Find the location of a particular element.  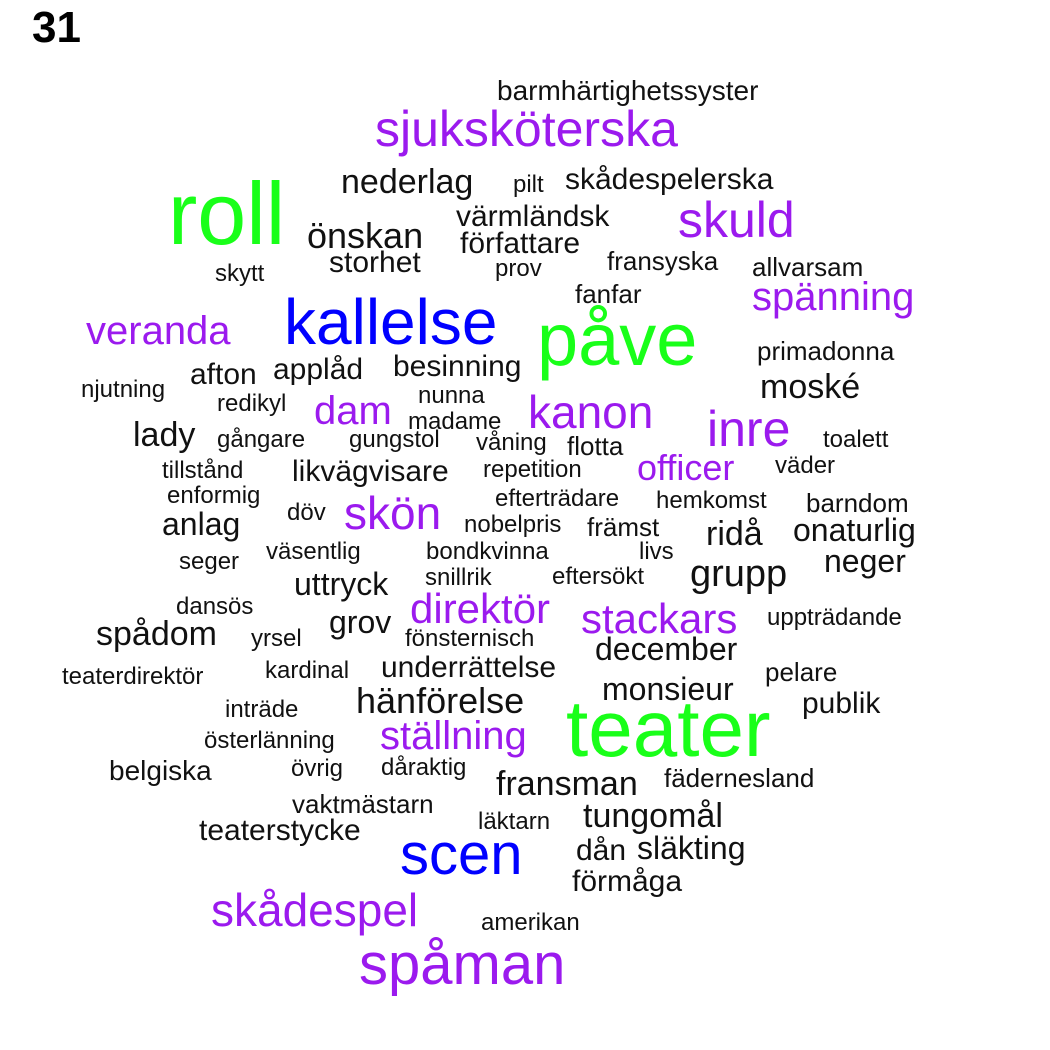

word-nederlag: nederlag is located at coordinates (407, 182).